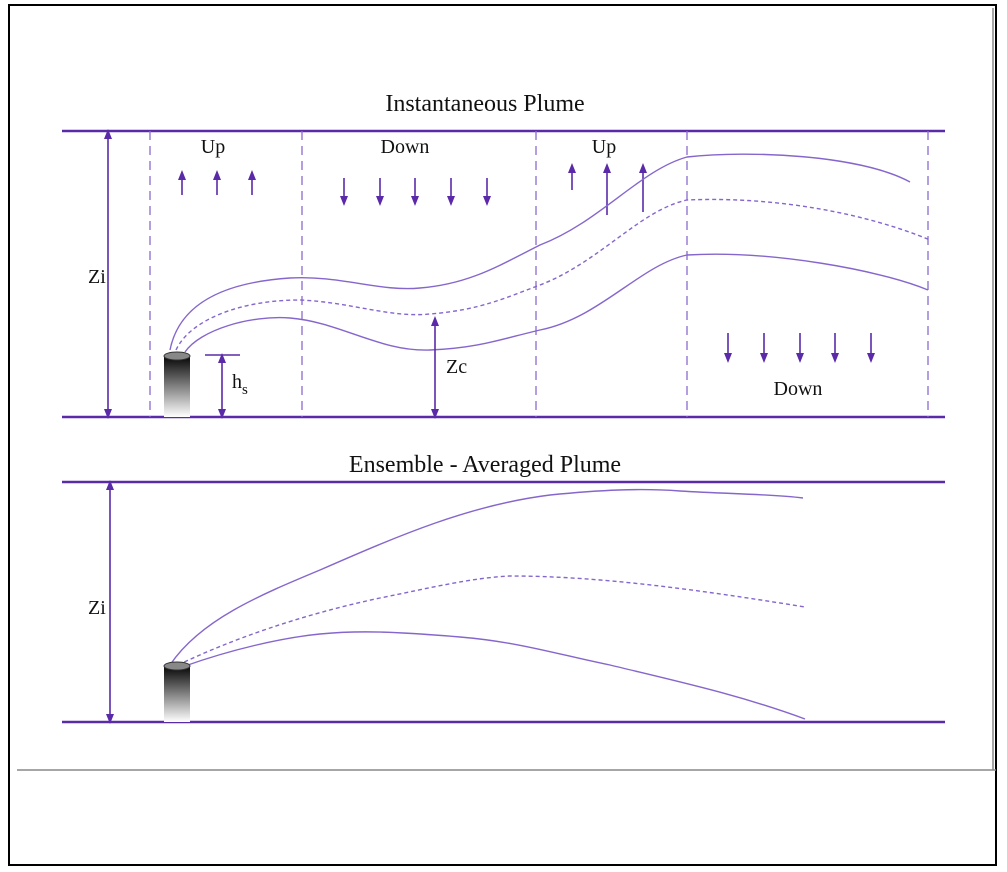 Image resolution: width=1007 pixels, height=872 pixels. Describe the element at coordinates (485, 465) in the screenshot. I see `panel-title: Ensemble - Averaged Plume` at that location.